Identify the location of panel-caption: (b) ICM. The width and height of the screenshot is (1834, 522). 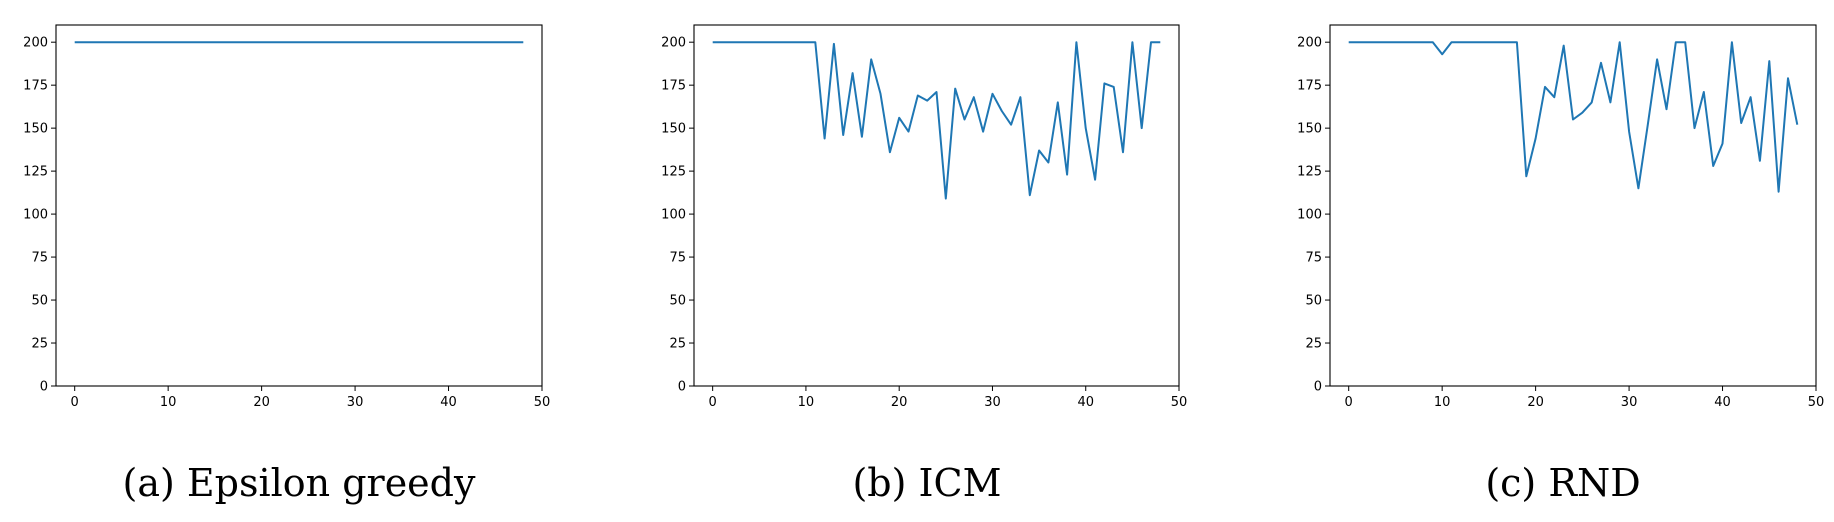
(926, 483).